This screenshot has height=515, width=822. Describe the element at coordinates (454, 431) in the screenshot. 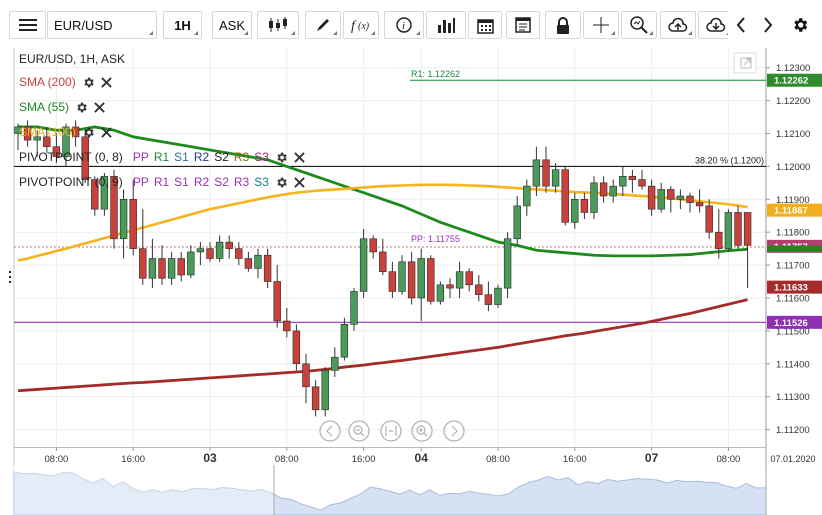

I see `zoom-step-forward-button` at that location.